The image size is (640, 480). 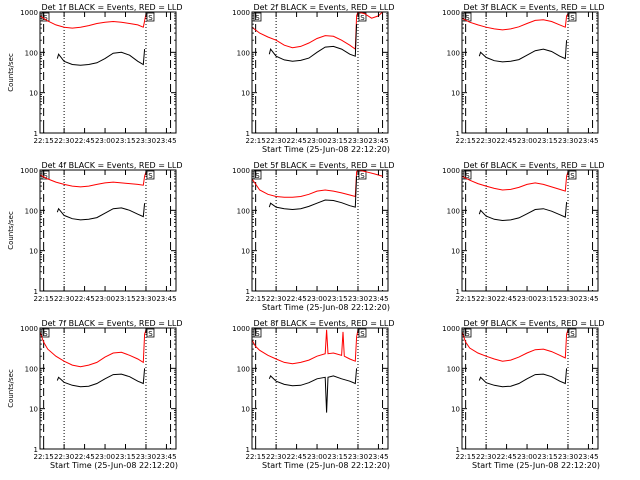 I want to click on panel-title: Det 9f BLACK = Events, RED = LLD, so click(x=533, y=323).